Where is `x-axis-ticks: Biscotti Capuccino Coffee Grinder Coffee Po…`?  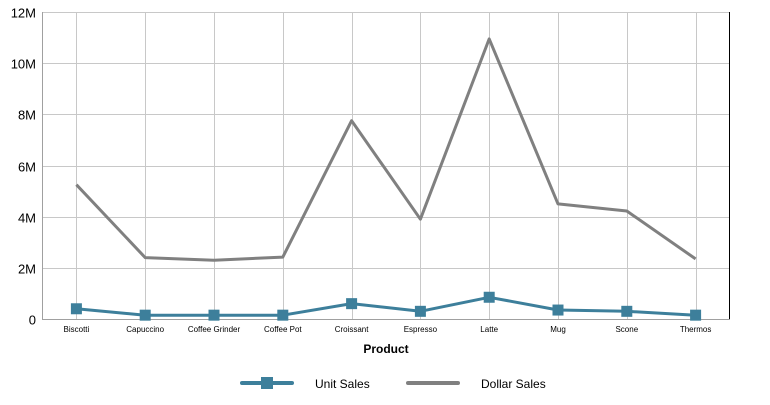 x-axis-ticks: Biscotti Capuccino Coffee Grinder Coffee Po… is located at coordinates (388, 329).